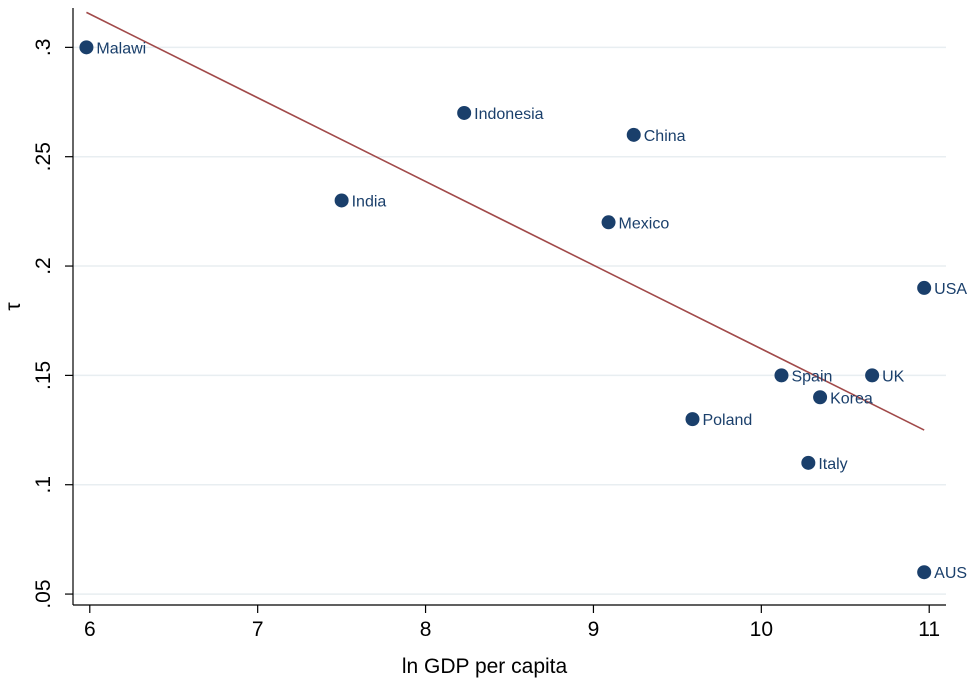 The width and height of the screenshot is (978, 681). What do you see at coordinates (43, 593) in the screenshot?
I see `y-tick-label: .05` at bounding box center [43, 593].